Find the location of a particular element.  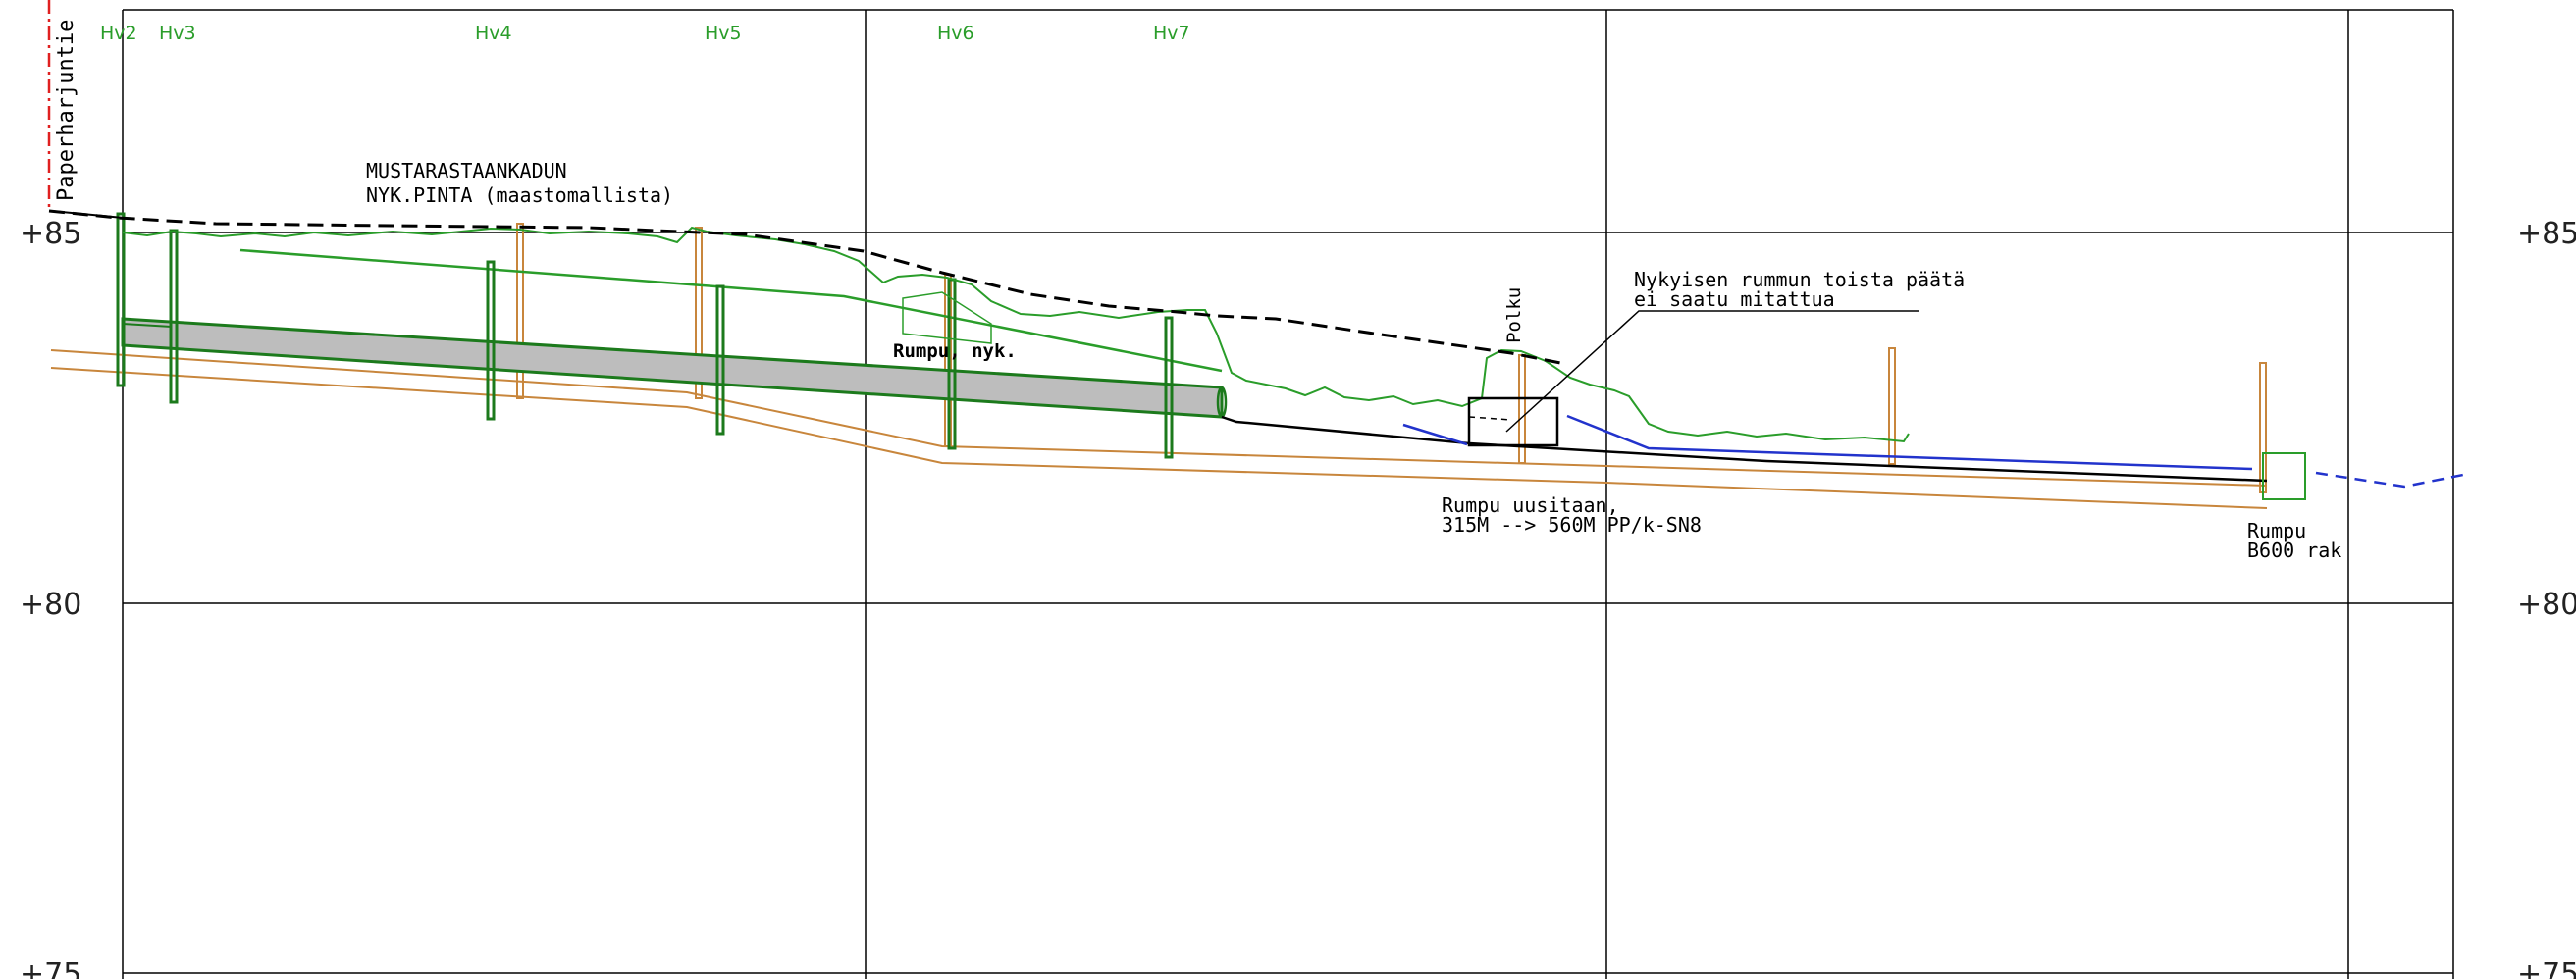

culvert-bottom-line is located at coordinates (1744, 449).